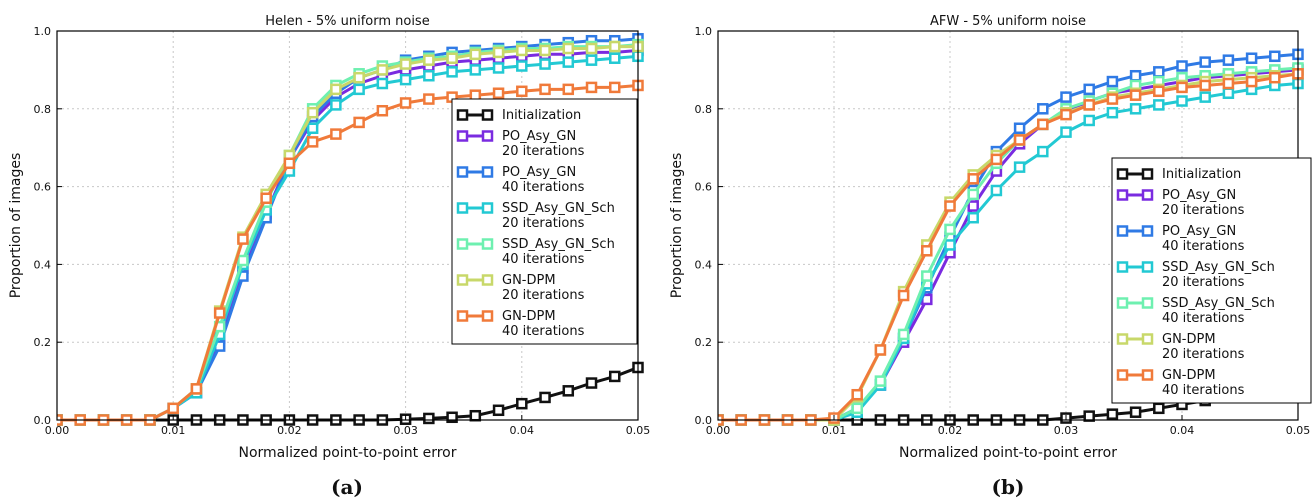  Describe the element at coordinates (718, 430) in the screenshot. I see `x-tick-label: 0.00` at that location.